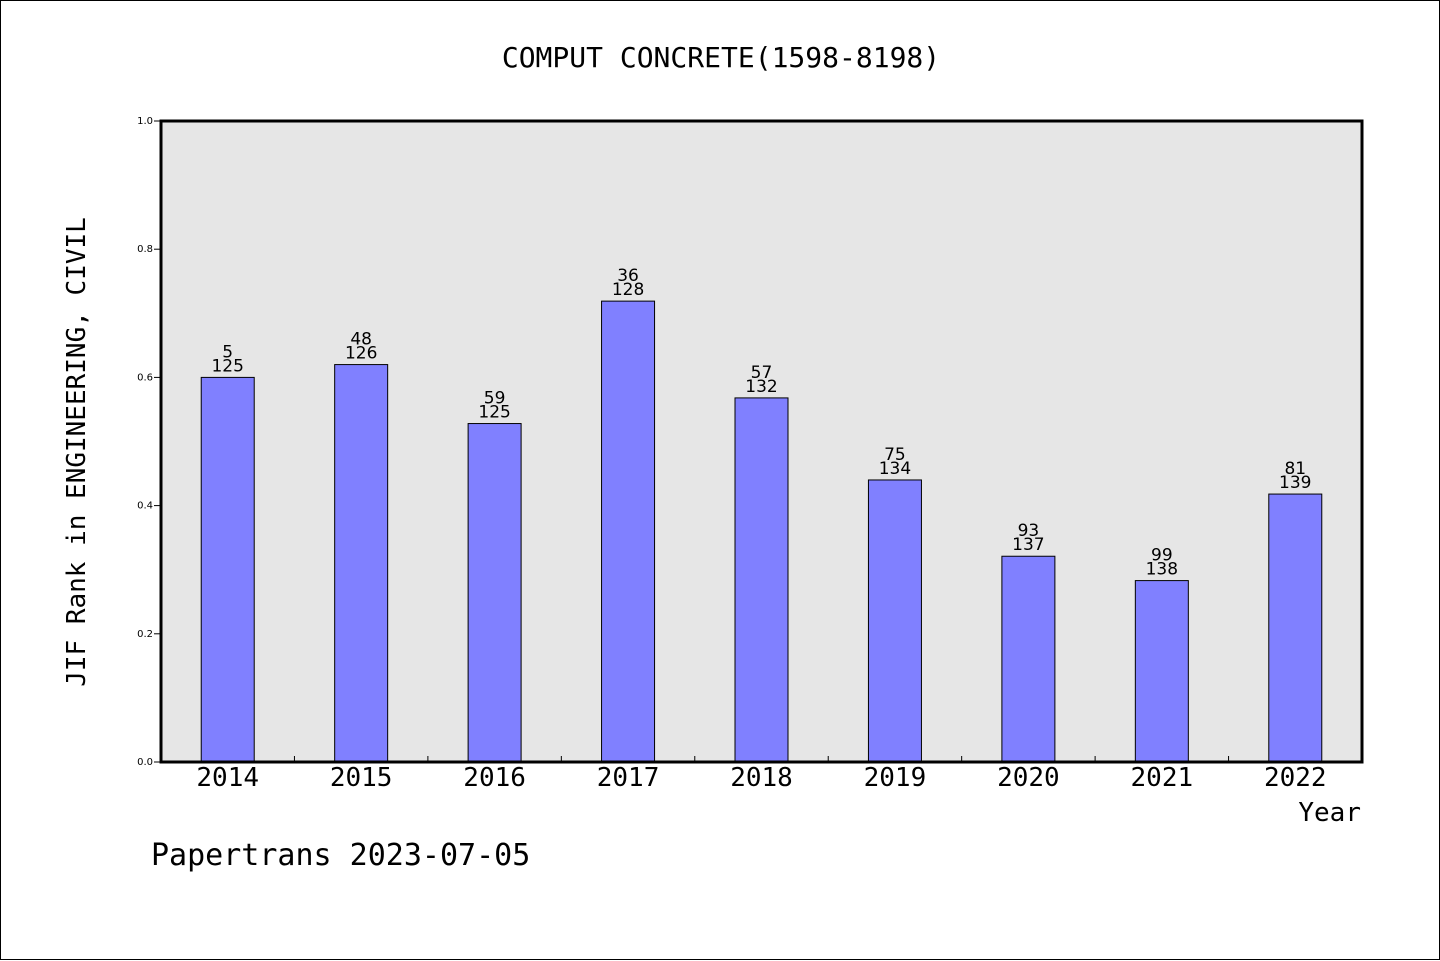 This screenshot has height=961, width=1440. What do you see at coordinates (361, 354) in the screenshot?
I see `total-label: 126` at bounding box center [361, 354].